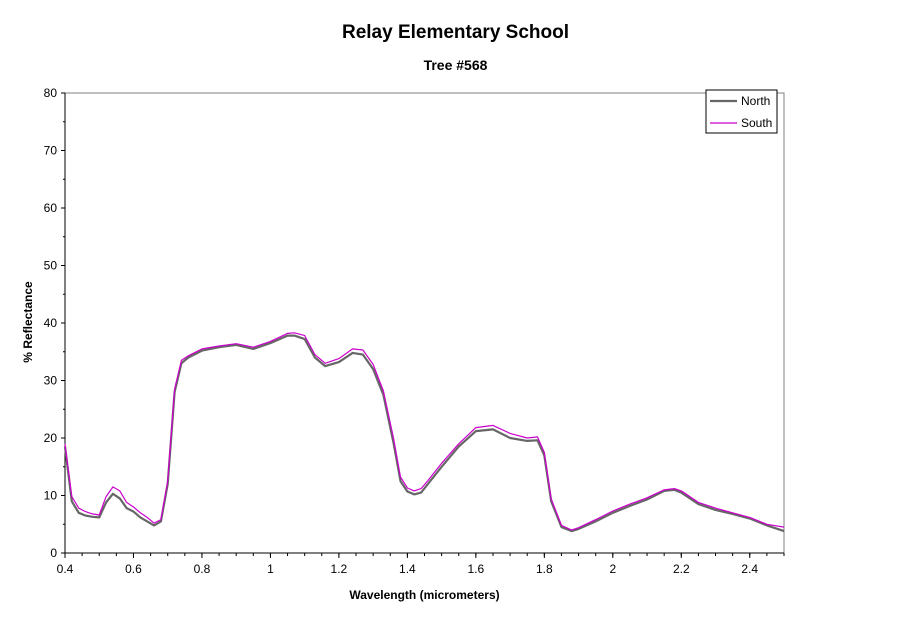 This screenshot has height=623, width=911. I want to click on x-tick-label: 1.2, so click(339, 569).